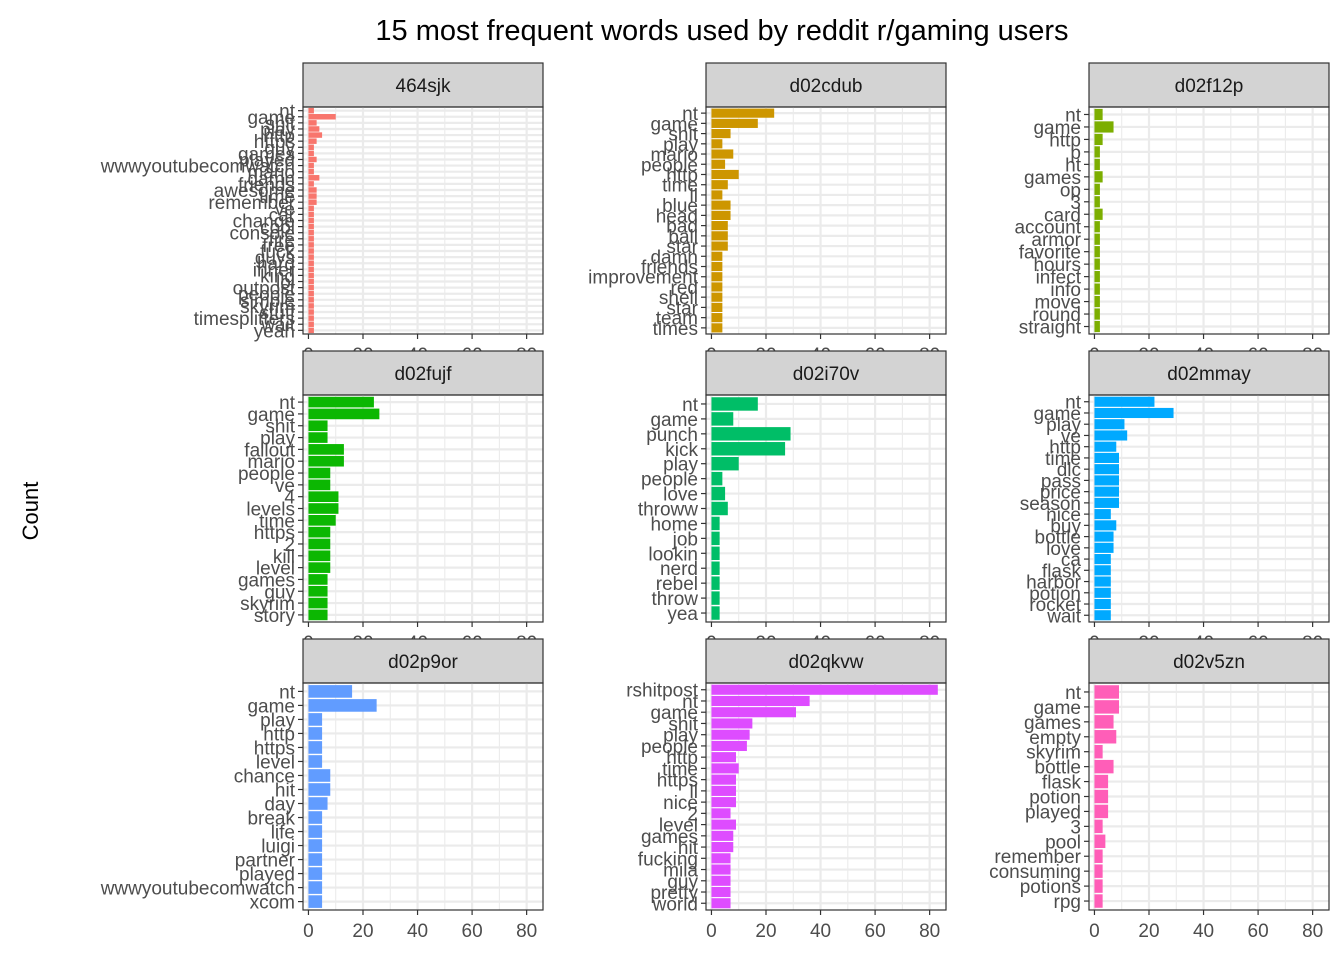  Describe the element at coordinates (472, 931) in the screenshot. I see `x-tick-label: 60` at that location.